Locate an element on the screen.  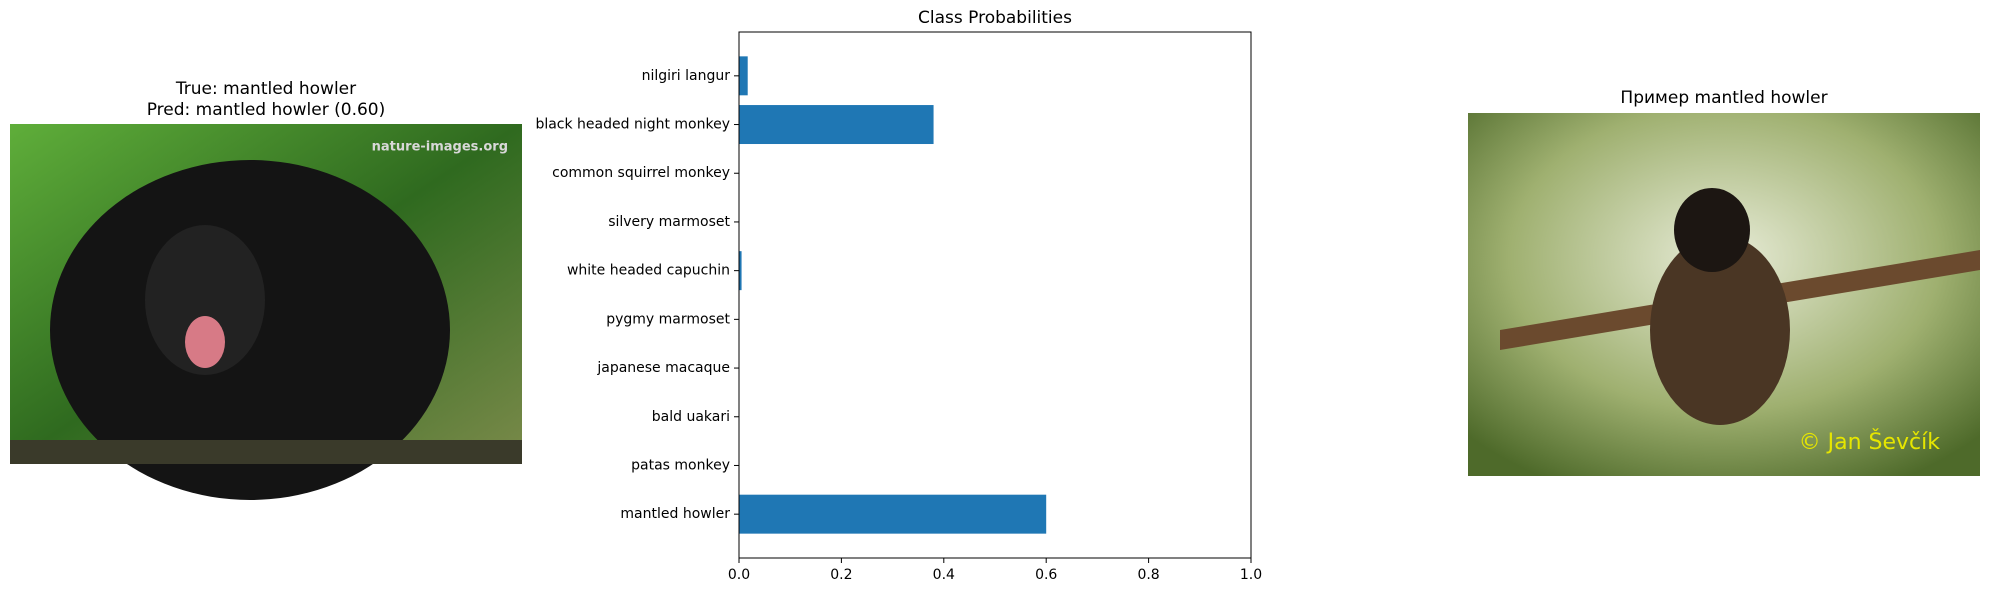
y-tick-label: japanese macaque is located at coordinates (663, 368).